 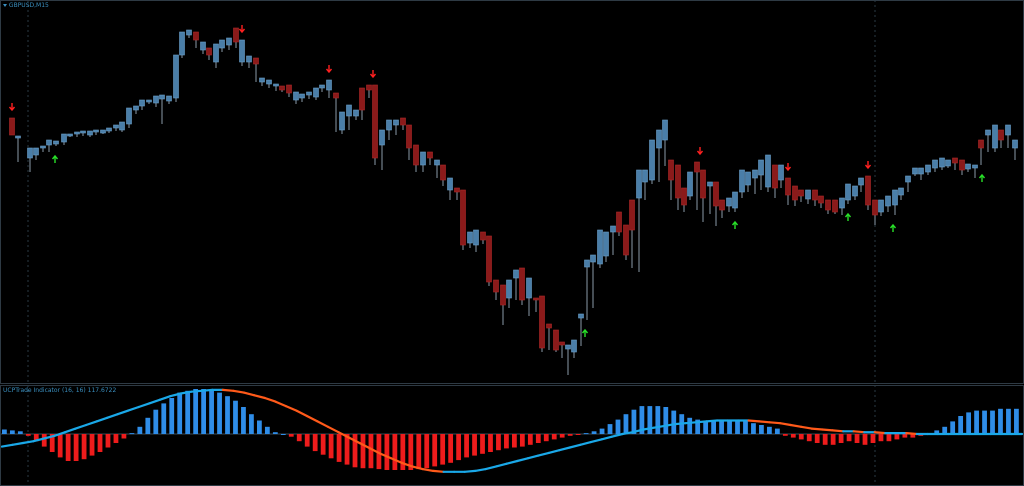 I want to click on symbol-name: GBPUSD,M15, so click(x=28, y=5).